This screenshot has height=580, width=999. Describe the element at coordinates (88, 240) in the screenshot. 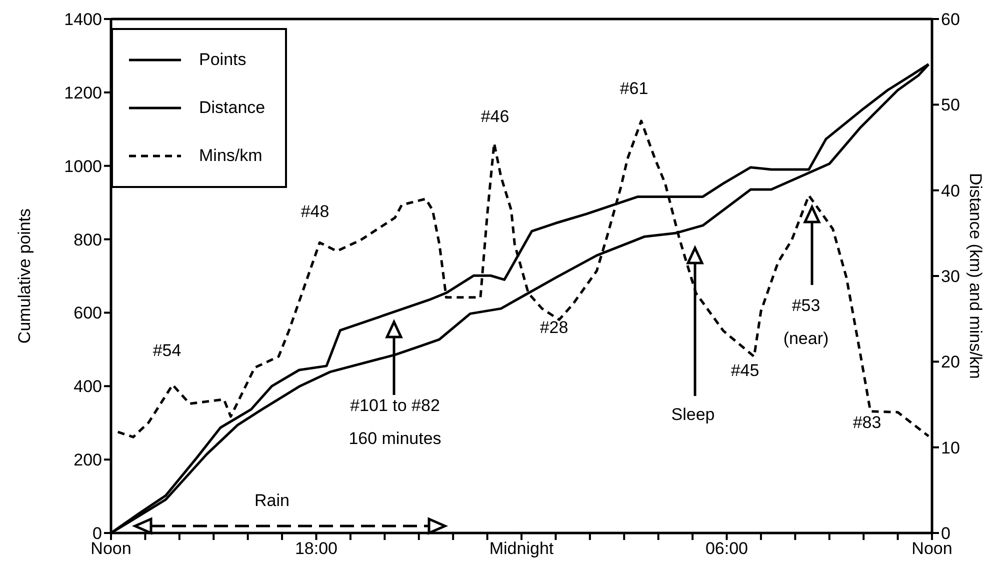

I see `y-tick-label: 800` at that location.